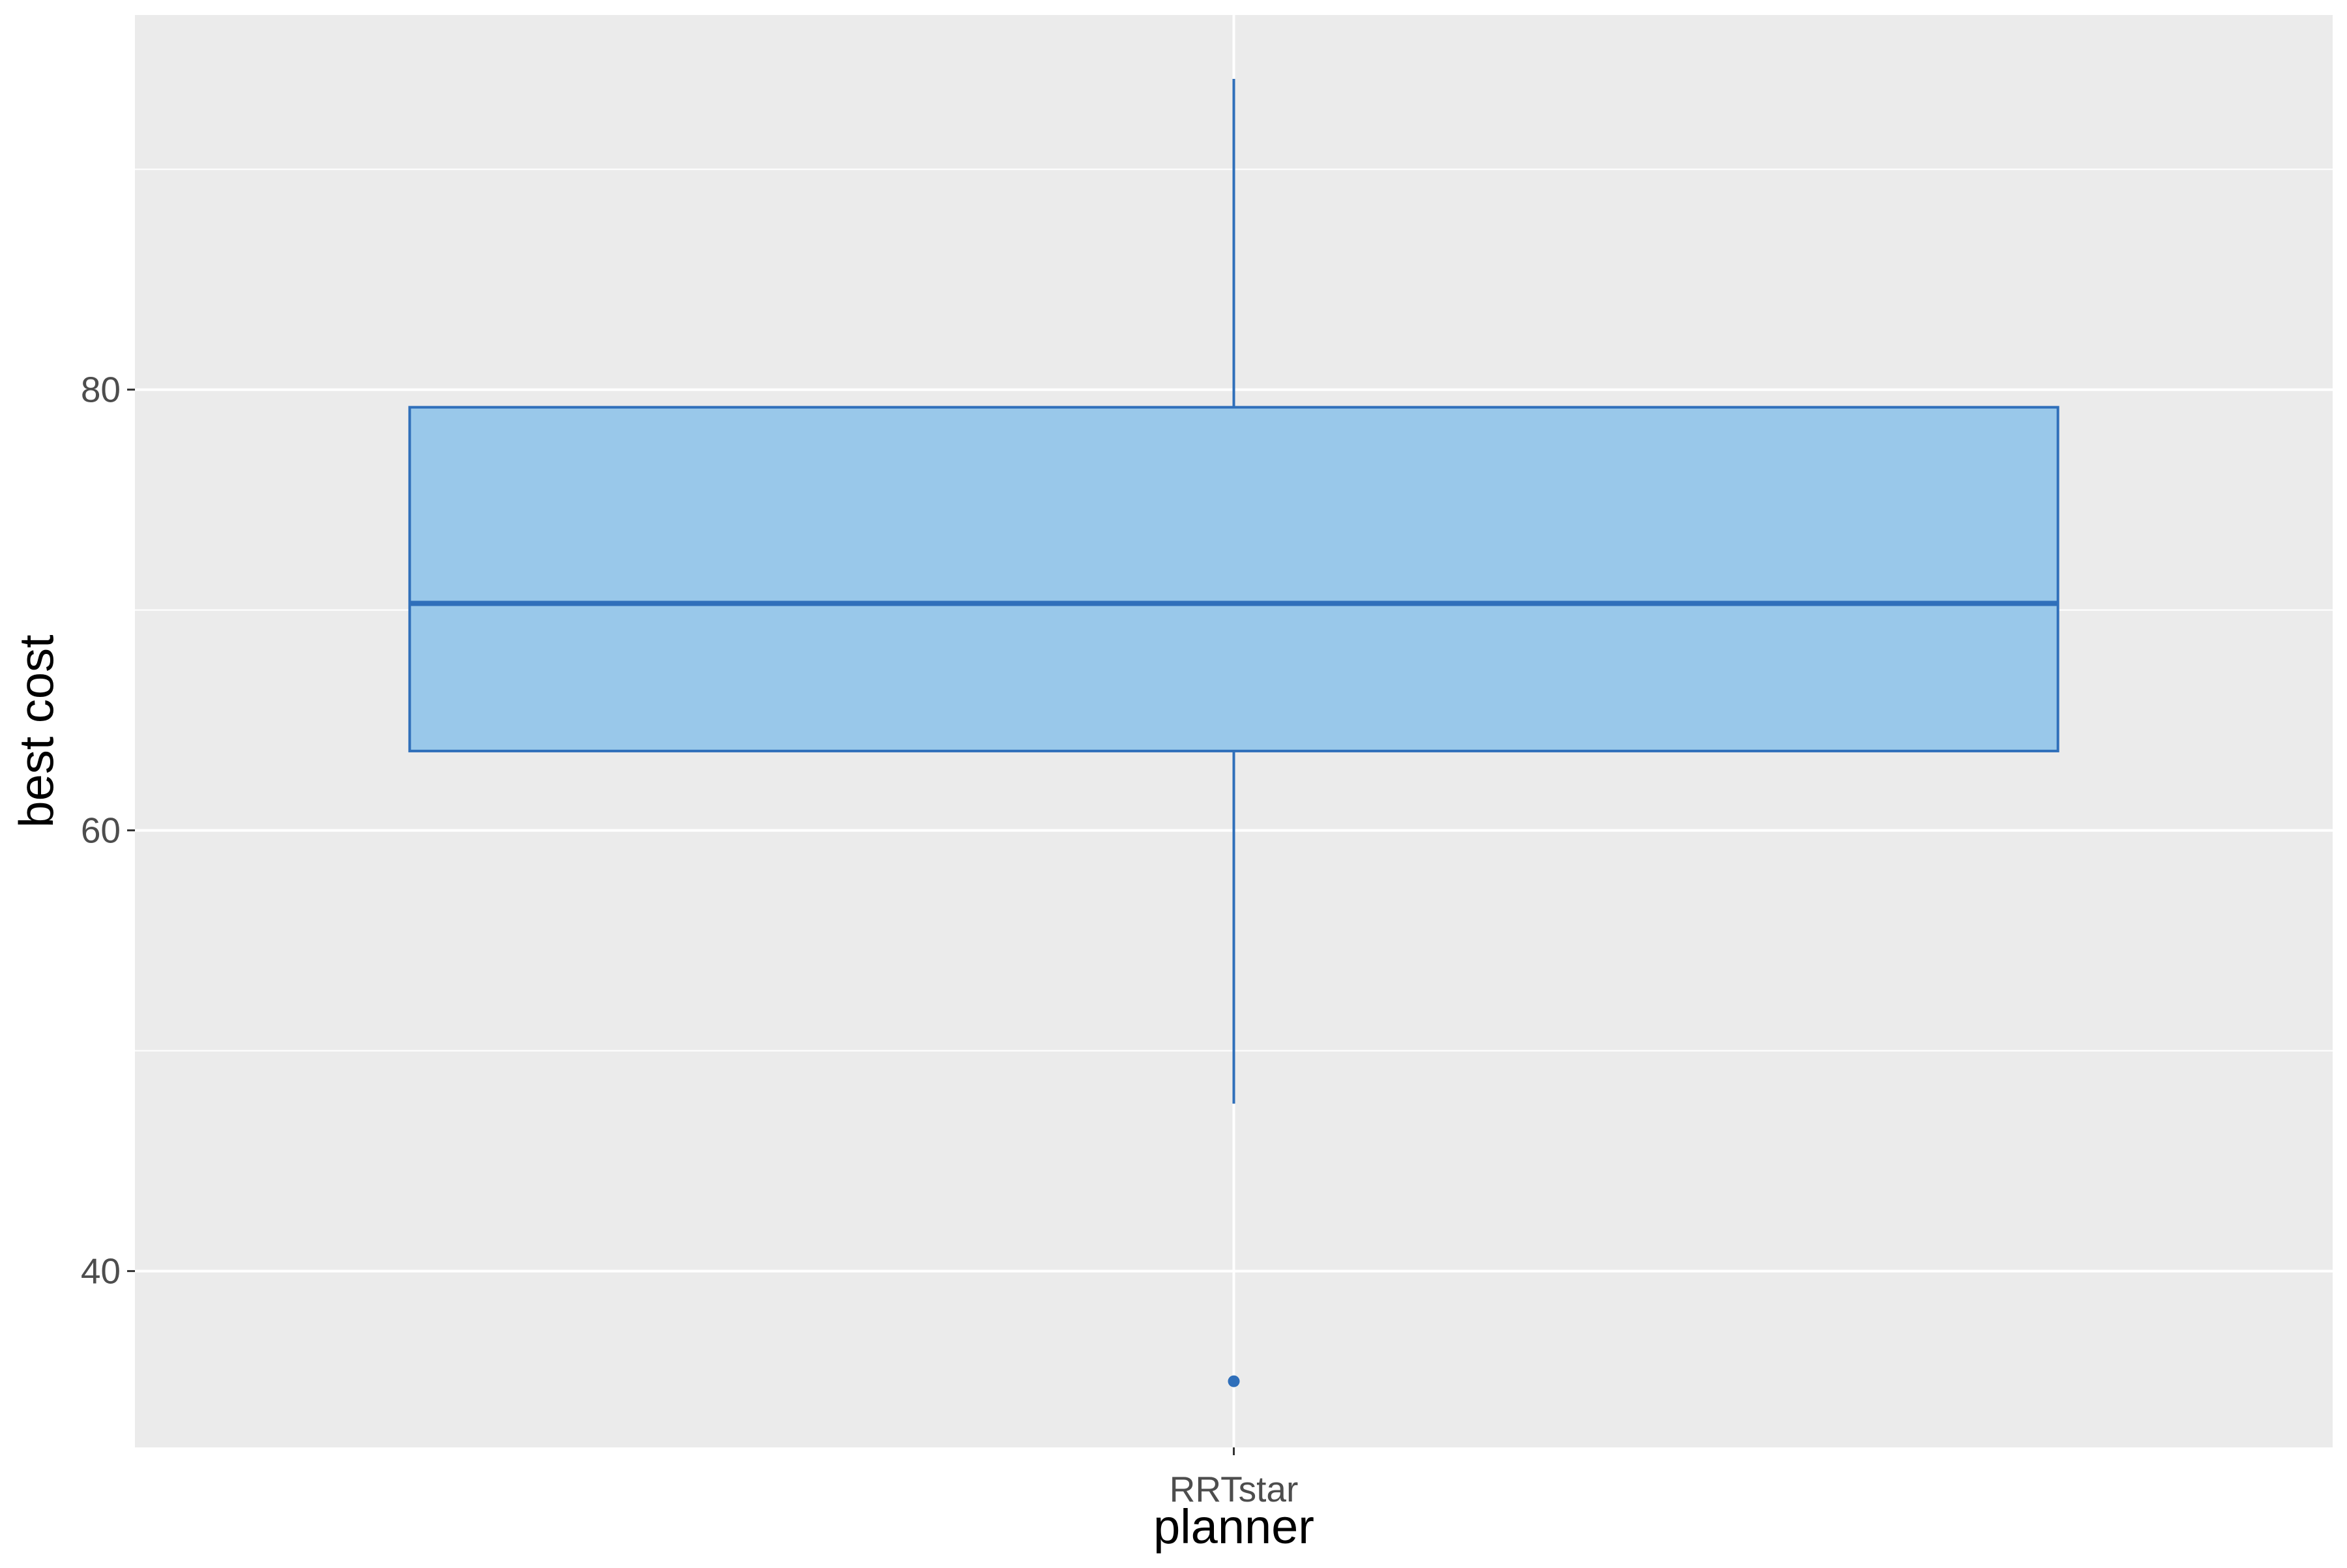 Image resolution: width=2347 pixels, height=1568 pixels. Describe the element at coordinates (101, 831) in the screenshot. I see `y-tick-label: 60` at that location.